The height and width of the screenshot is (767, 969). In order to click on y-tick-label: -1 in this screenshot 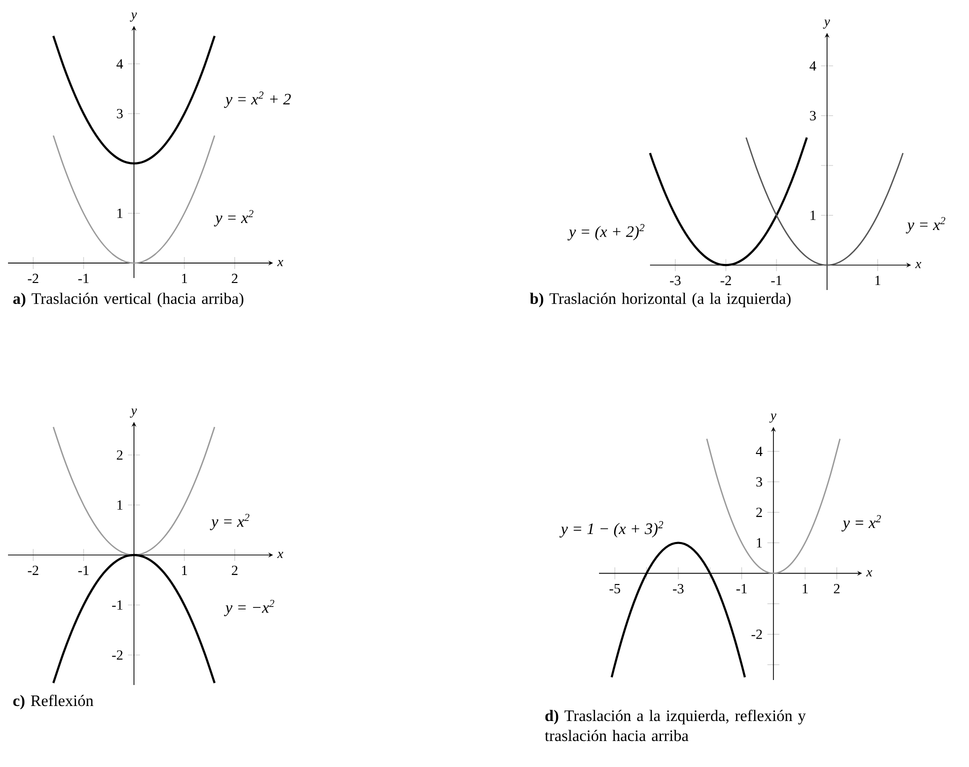, I will do `click(117, 605)`.